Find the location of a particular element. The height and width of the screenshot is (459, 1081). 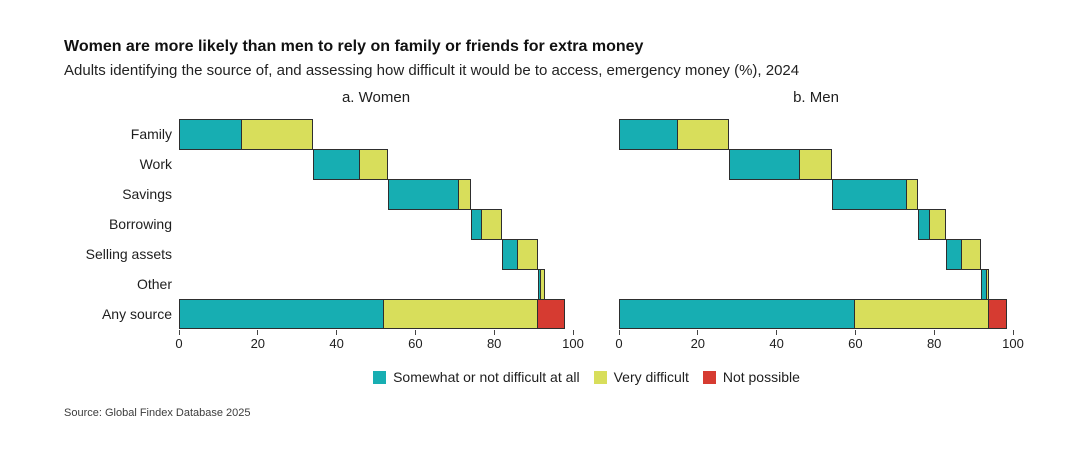

category-label: Family is located at coordinates (151, 134).